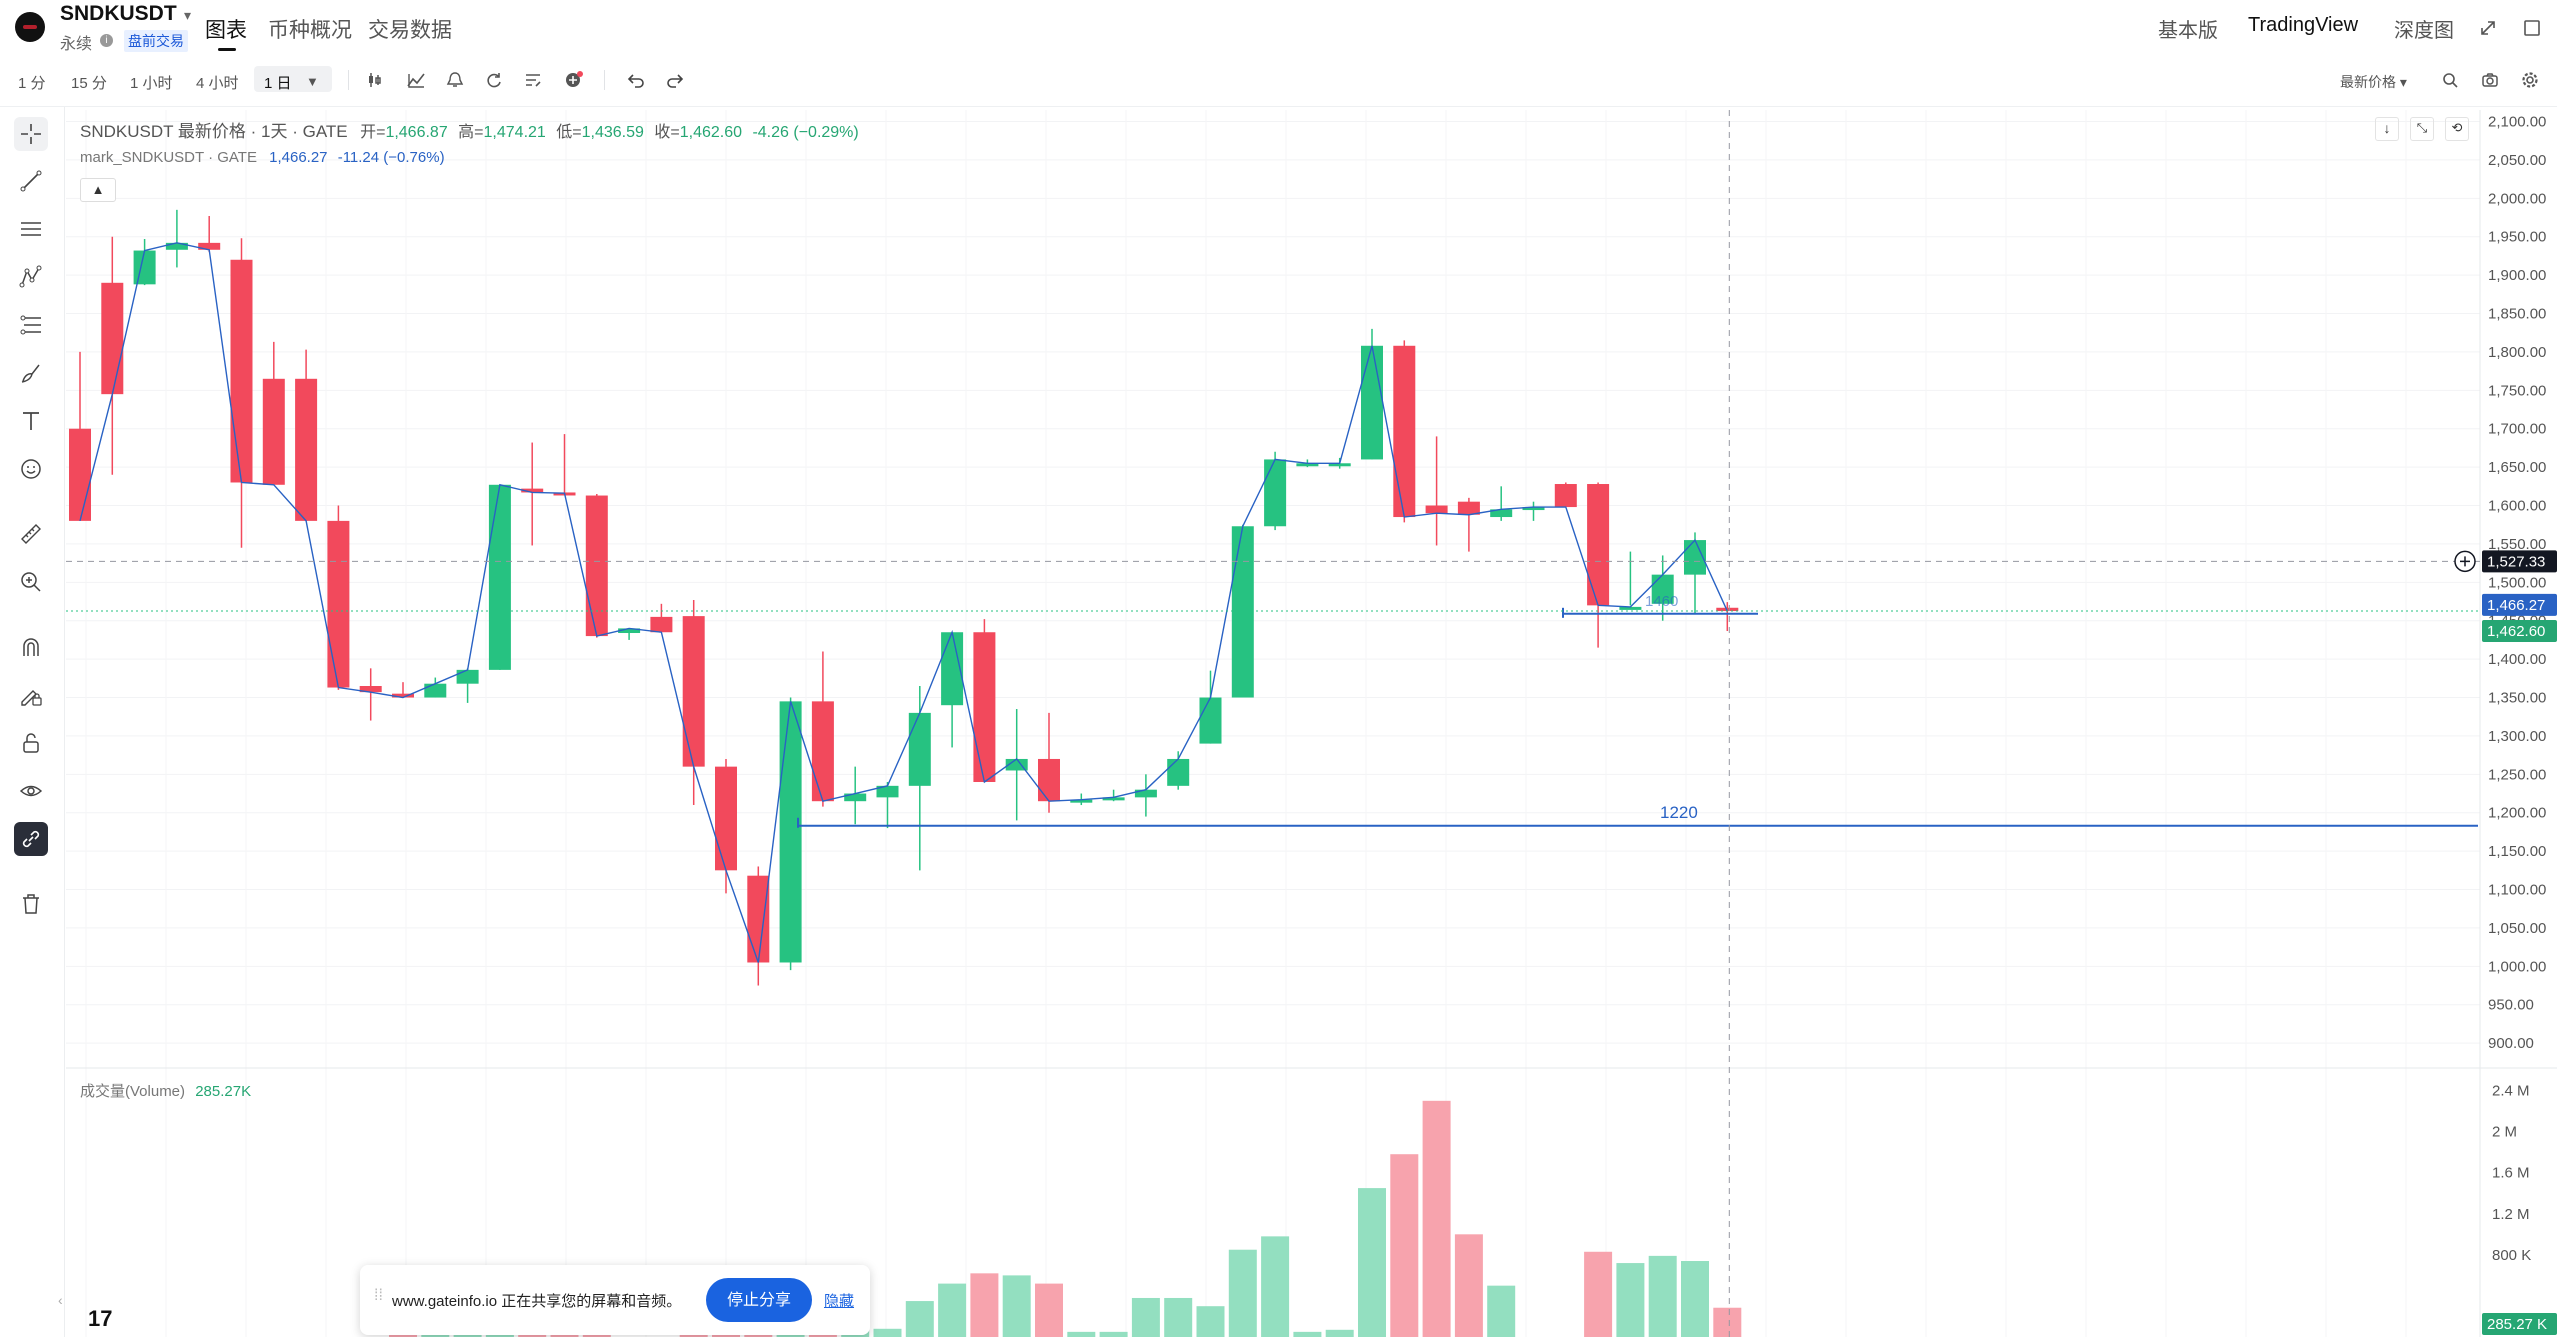 The width and height of the screenshot is (2557, 1337). Describe the element at coordinates (636, 80) in the screenshot. I see `undo-icon` at that location.